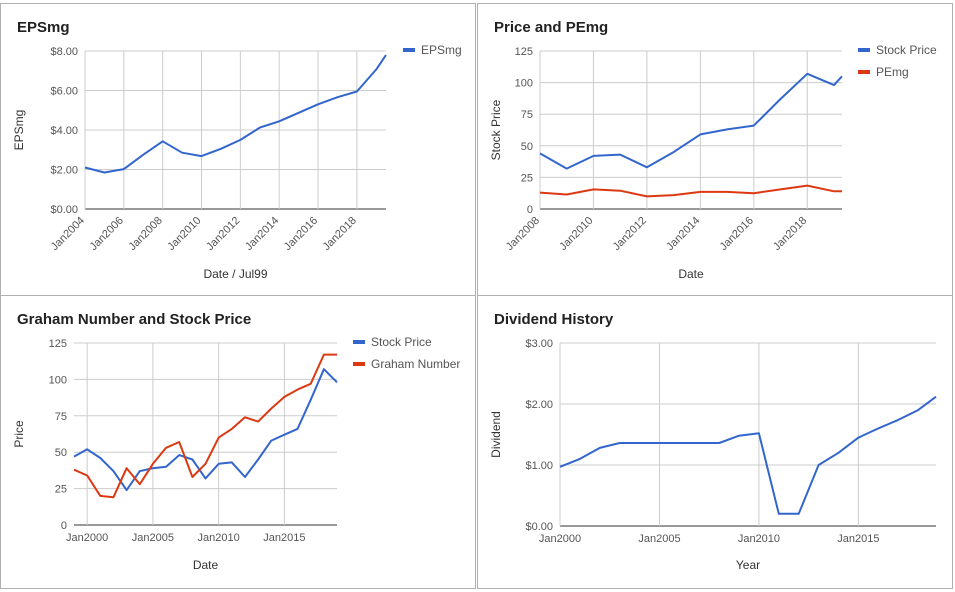  What do you see at coordinates (107, 234) in the screenshot?
I see `x-tick-label: Jan2006` at bounding box center [107, 234].